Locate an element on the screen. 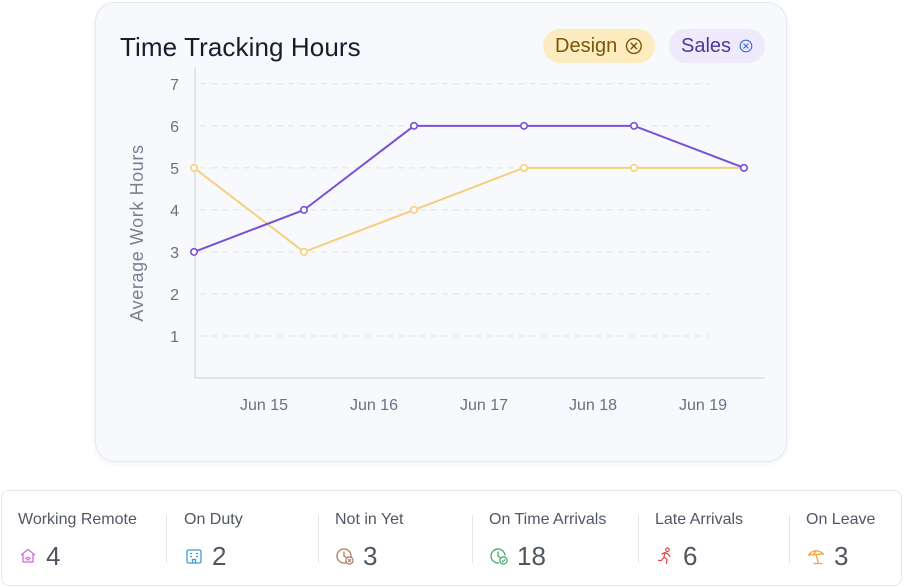  y-tick-label: 4 is located at coordinates (174, 211).